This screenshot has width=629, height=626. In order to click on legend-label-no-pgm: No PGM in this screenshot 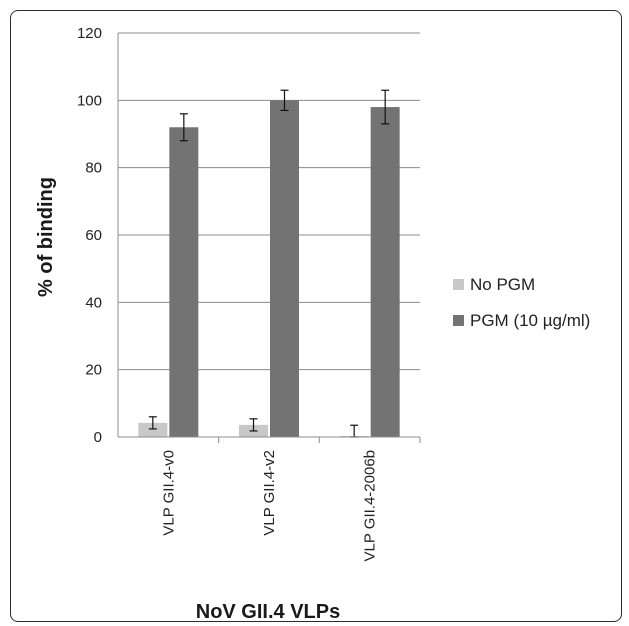, I will do `click(502, 284)`.